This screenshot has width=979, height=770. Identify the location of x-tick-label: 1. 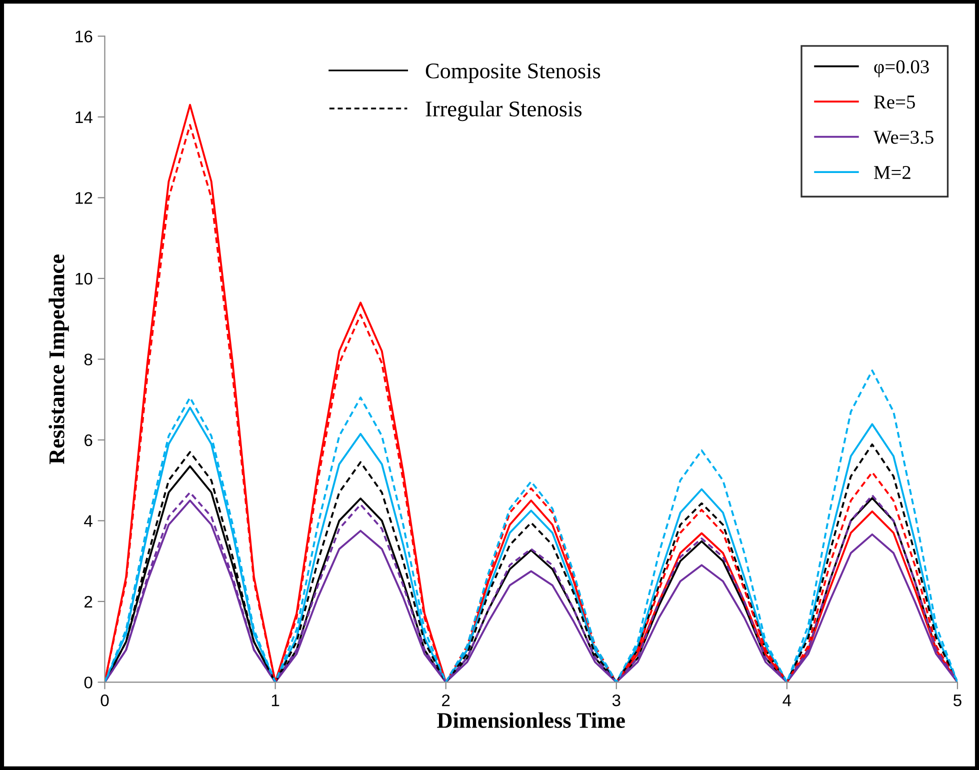
(276, 700).